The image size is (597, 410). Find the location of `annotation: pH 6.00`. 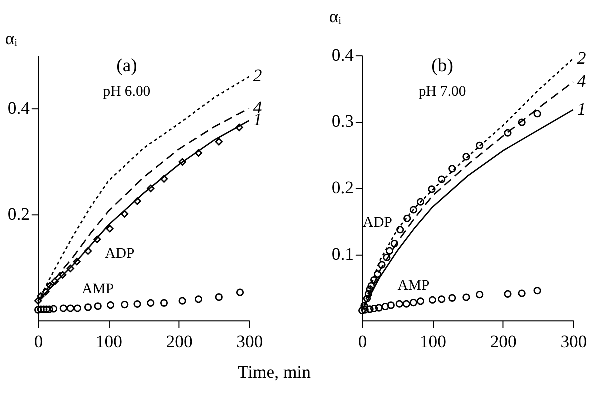

annotation: pH 6.00 is located at coordinates (127, 92).